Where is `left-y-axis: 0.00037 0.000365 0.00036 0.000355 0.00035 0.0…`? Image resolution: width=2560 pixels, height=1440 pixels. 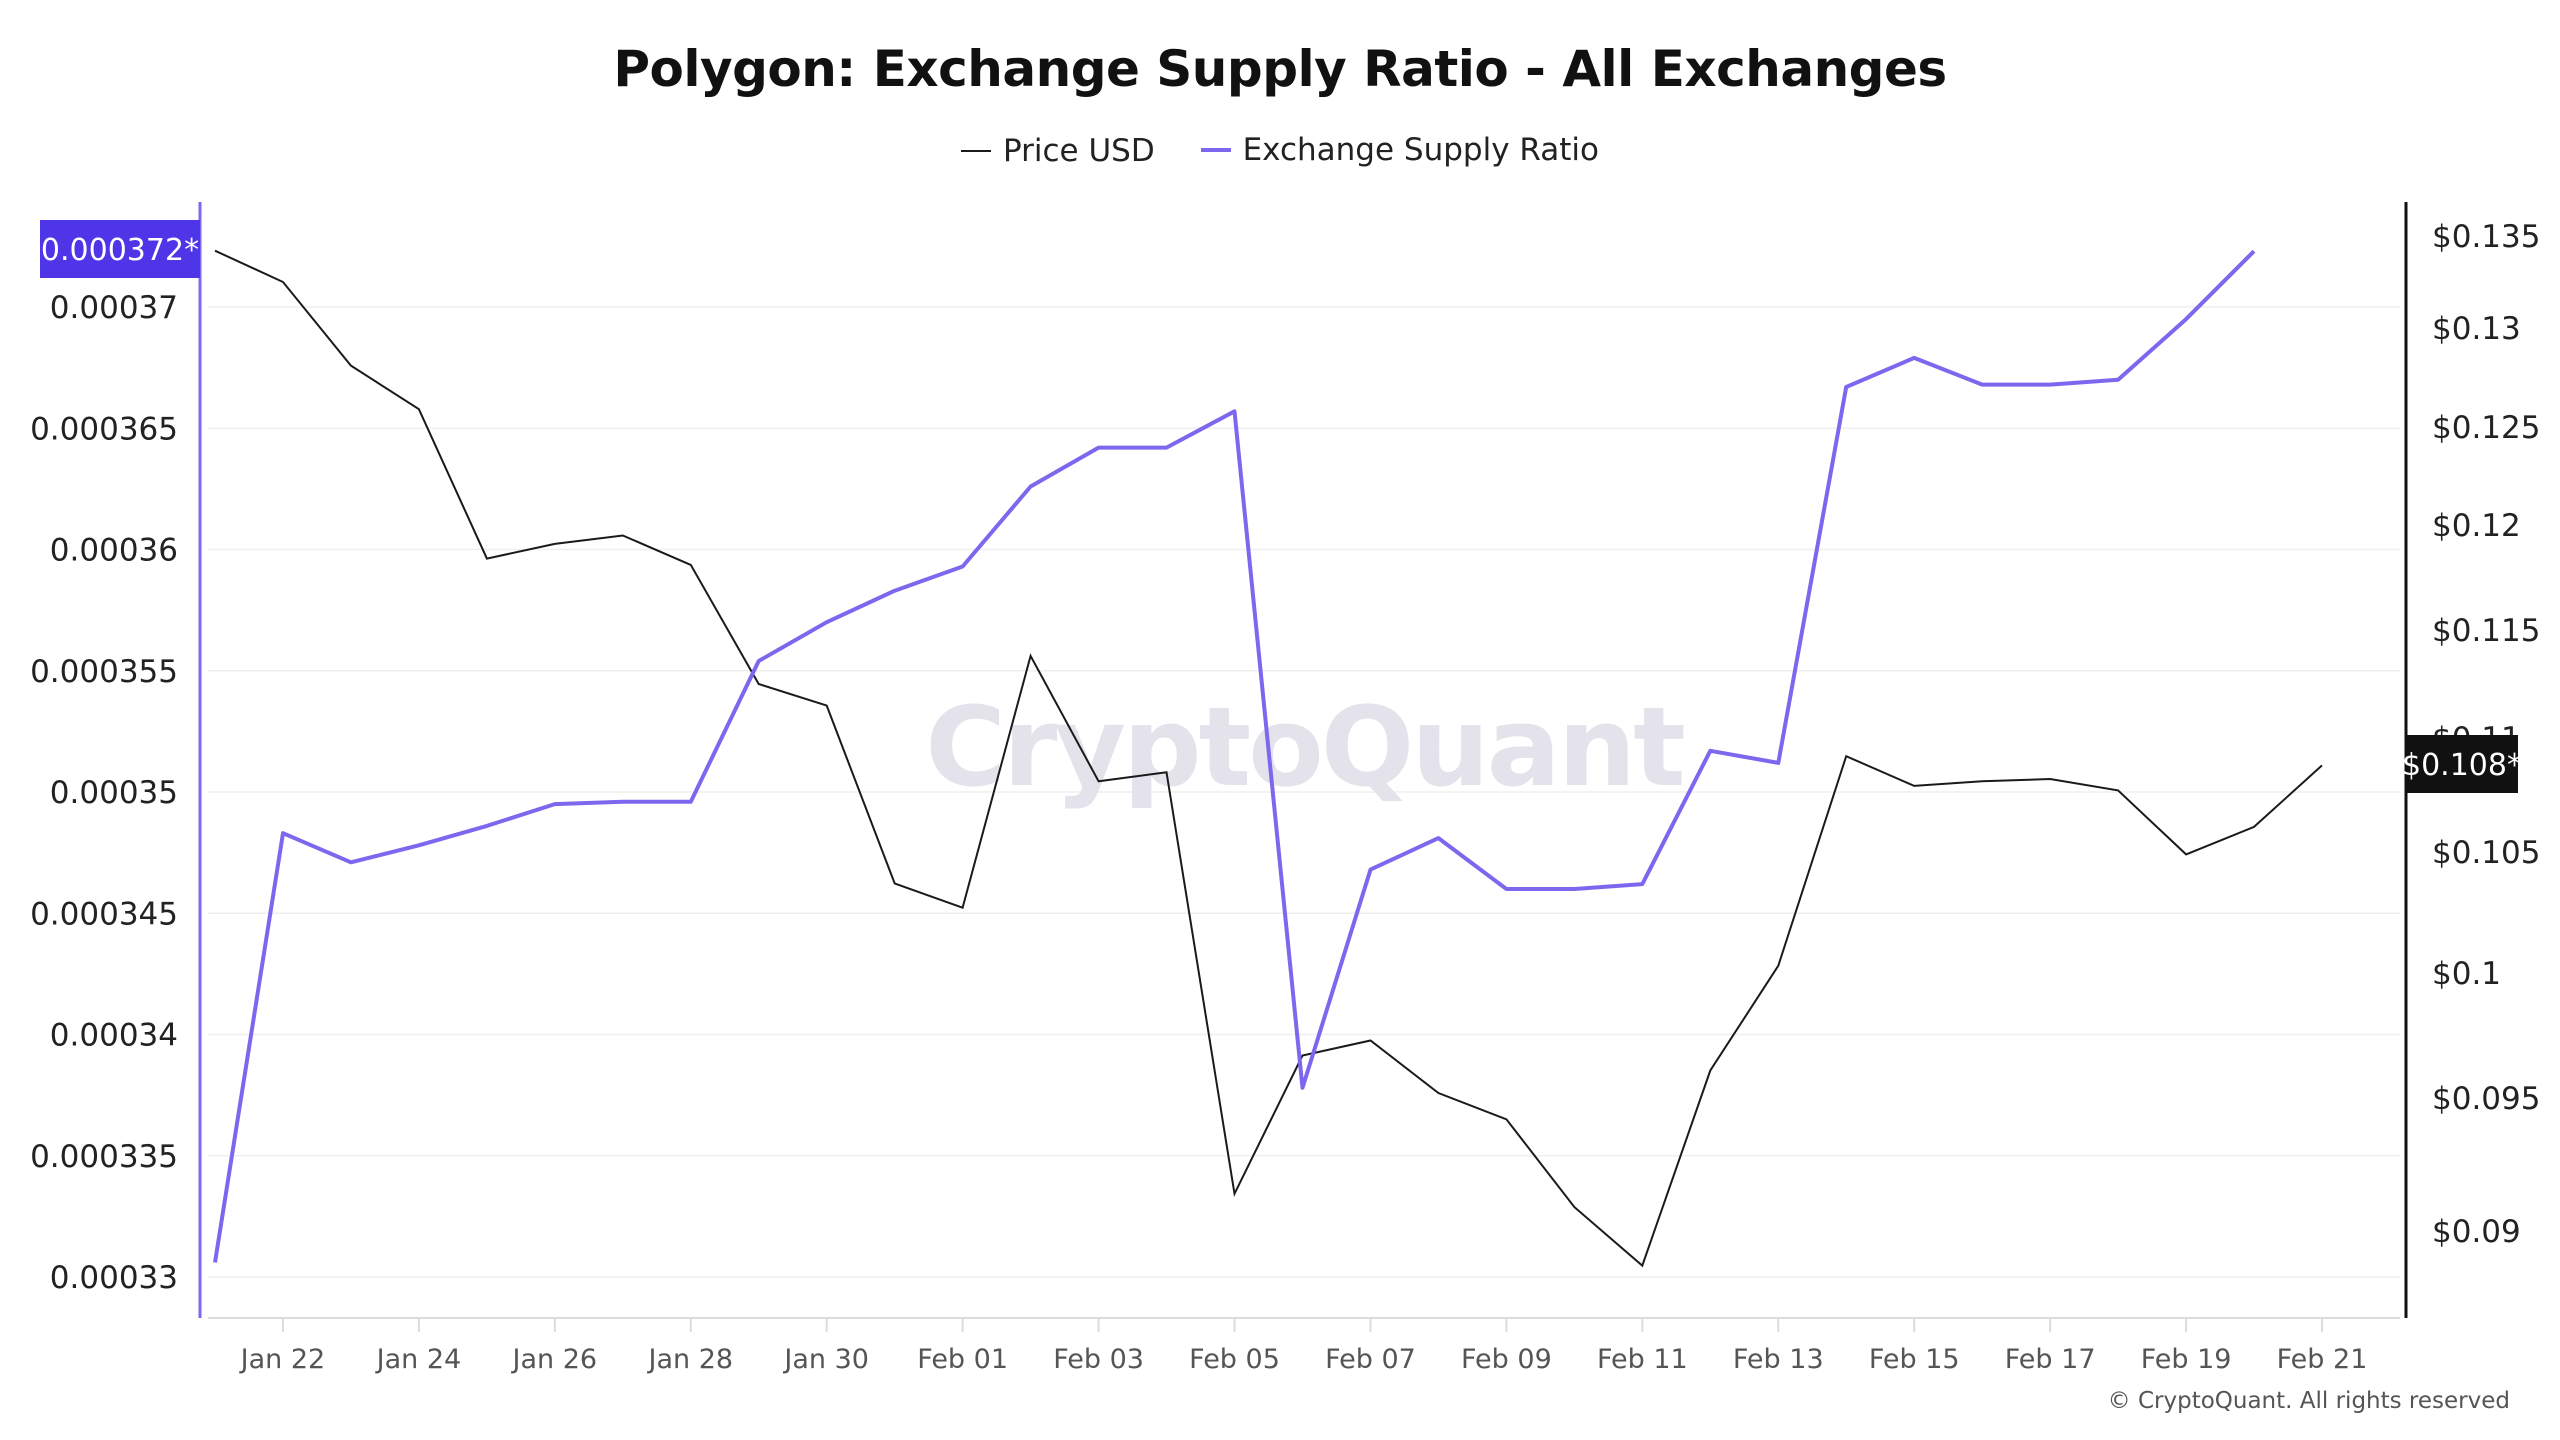
left-y-axis: 0.00037 0.000365 0.00036 0.000355 0.00035 0.0… is located at coordinates (116, 760).